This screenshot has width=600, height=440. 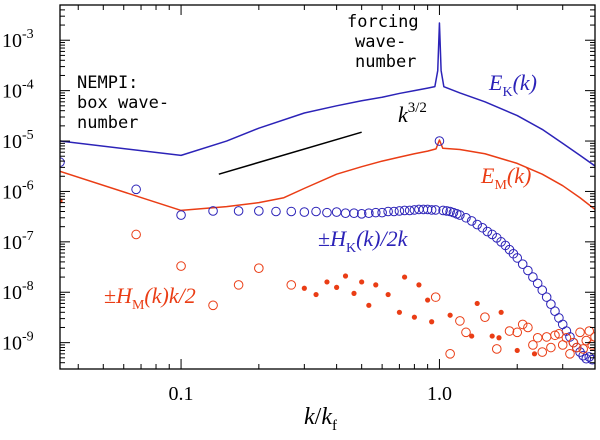 I want to click on y-tick-label-exponent: -8, so click(x=28, y=286).